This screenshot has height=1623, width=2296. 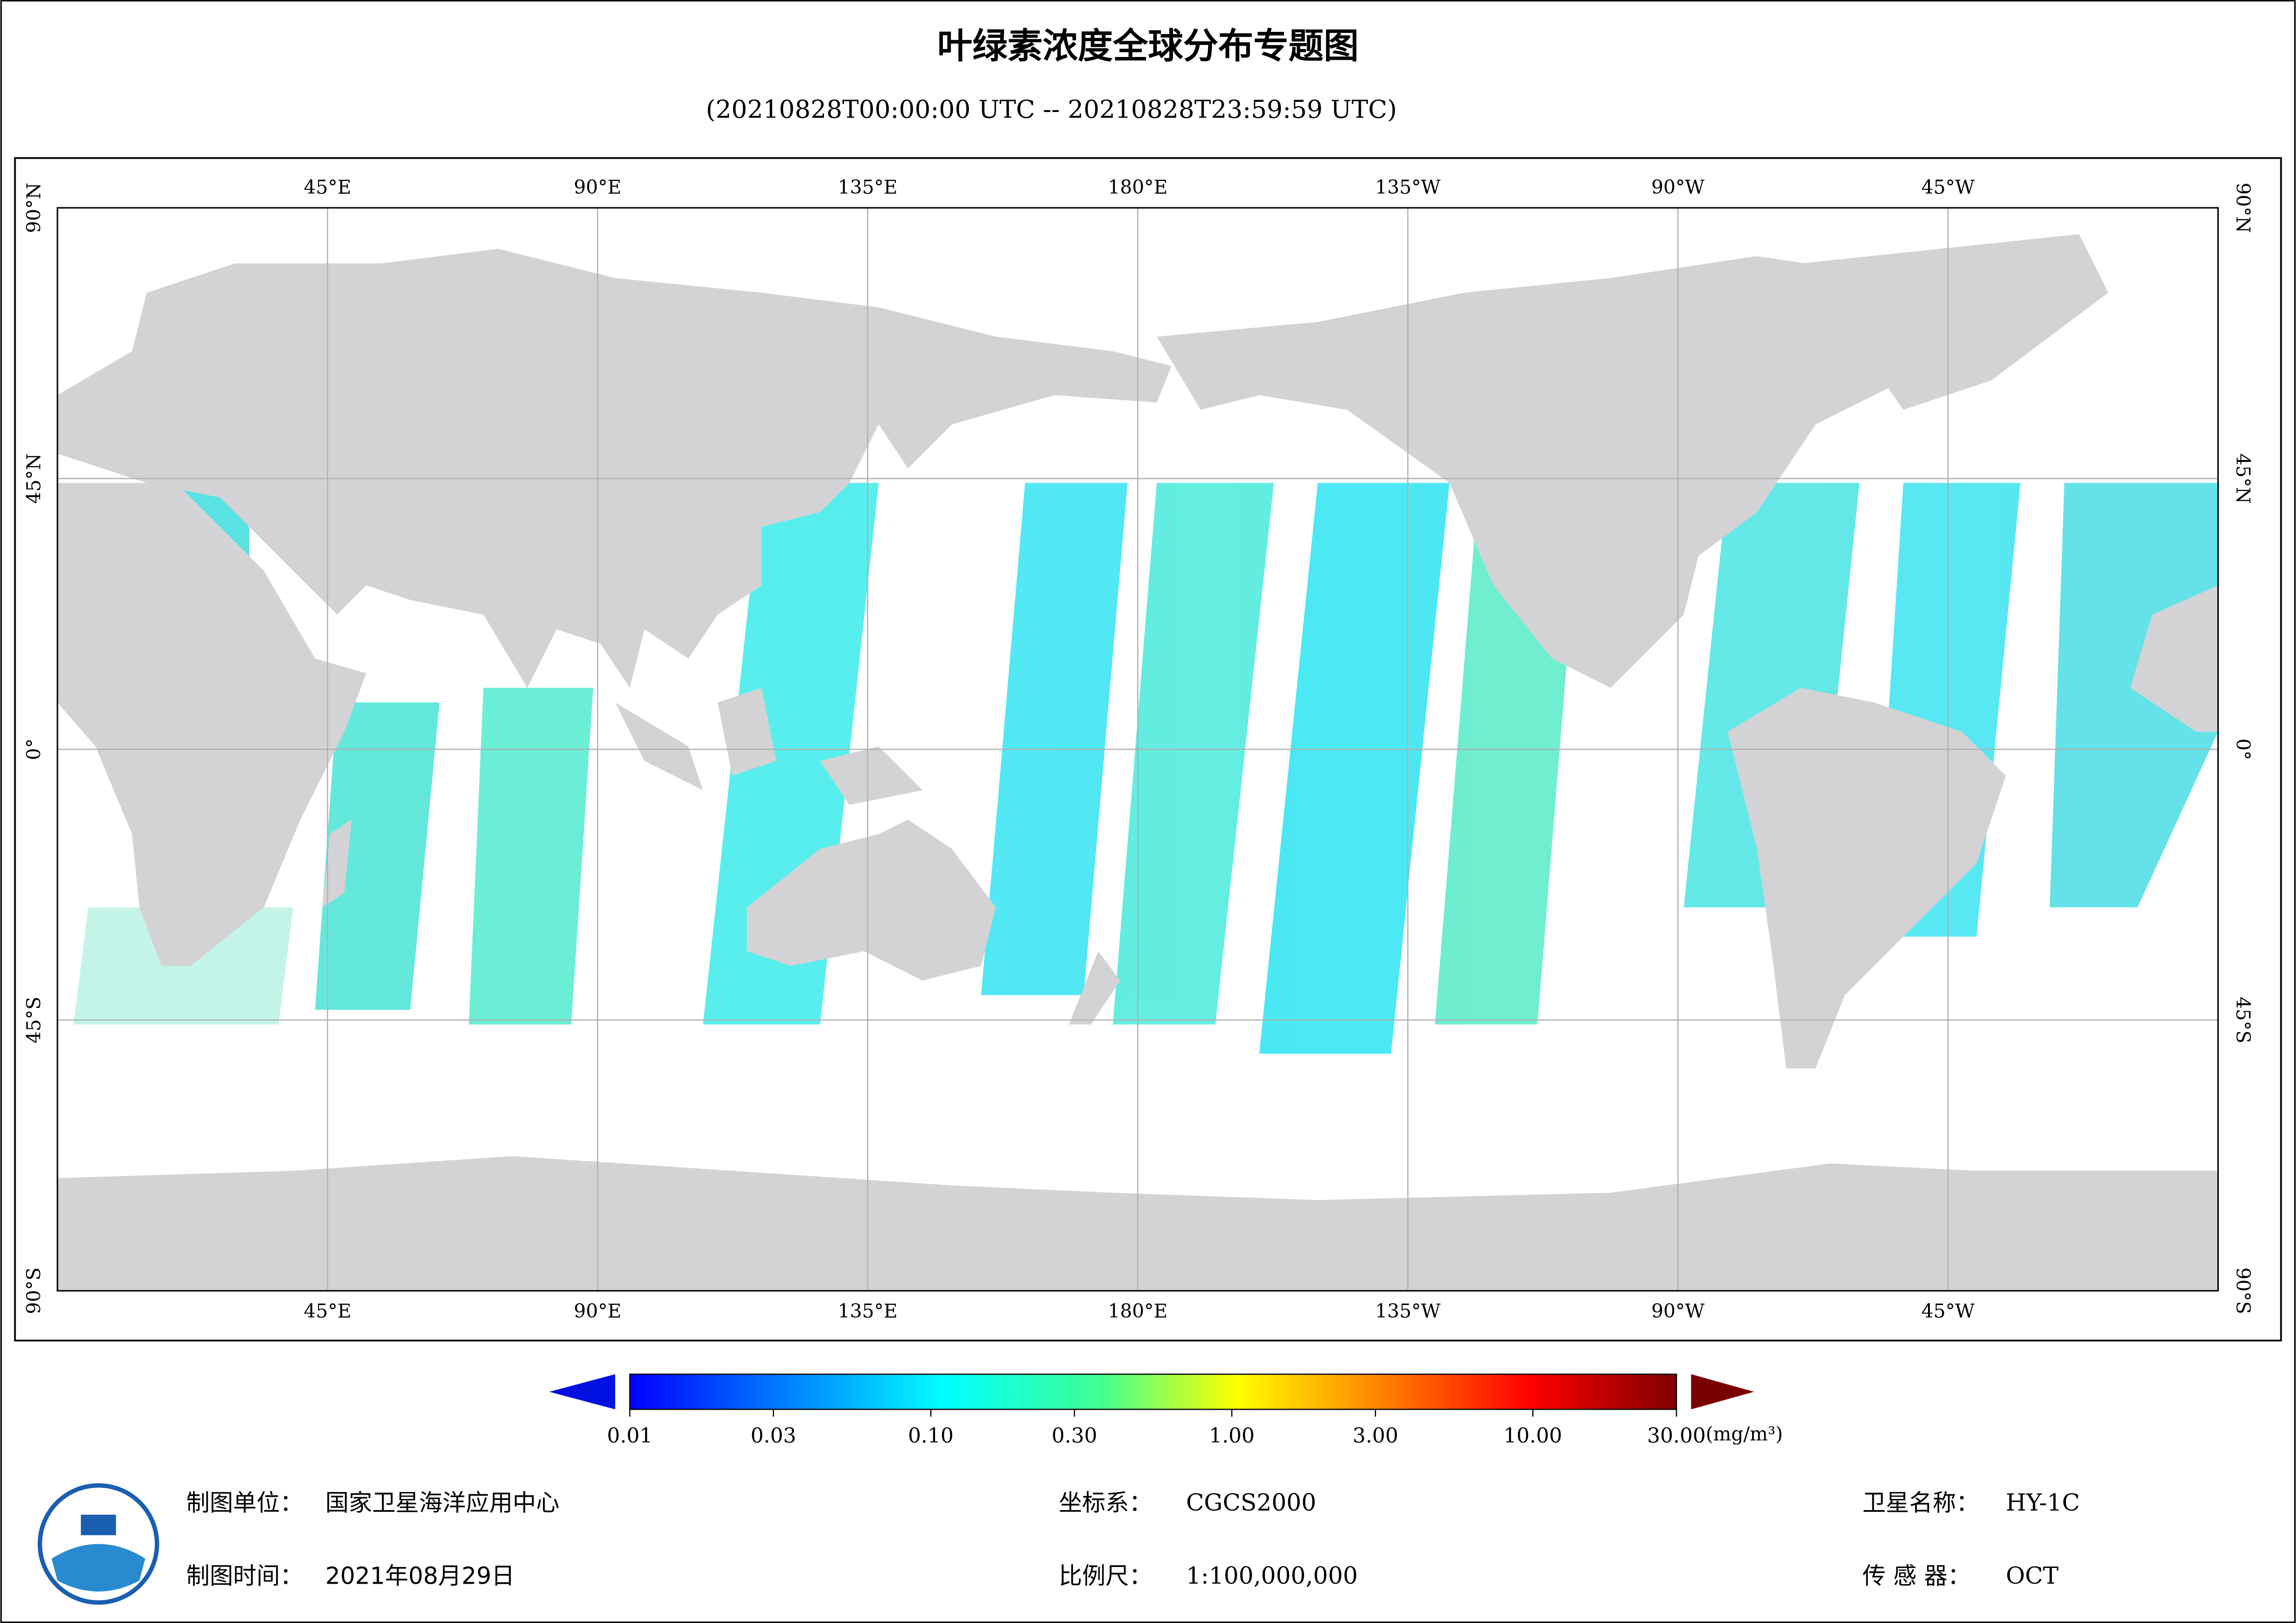 What do you see at coordinates (1251, 1502) in the screenshot?
I see `footer-value: CGCS2000` at bounding box center [1251, 1502].